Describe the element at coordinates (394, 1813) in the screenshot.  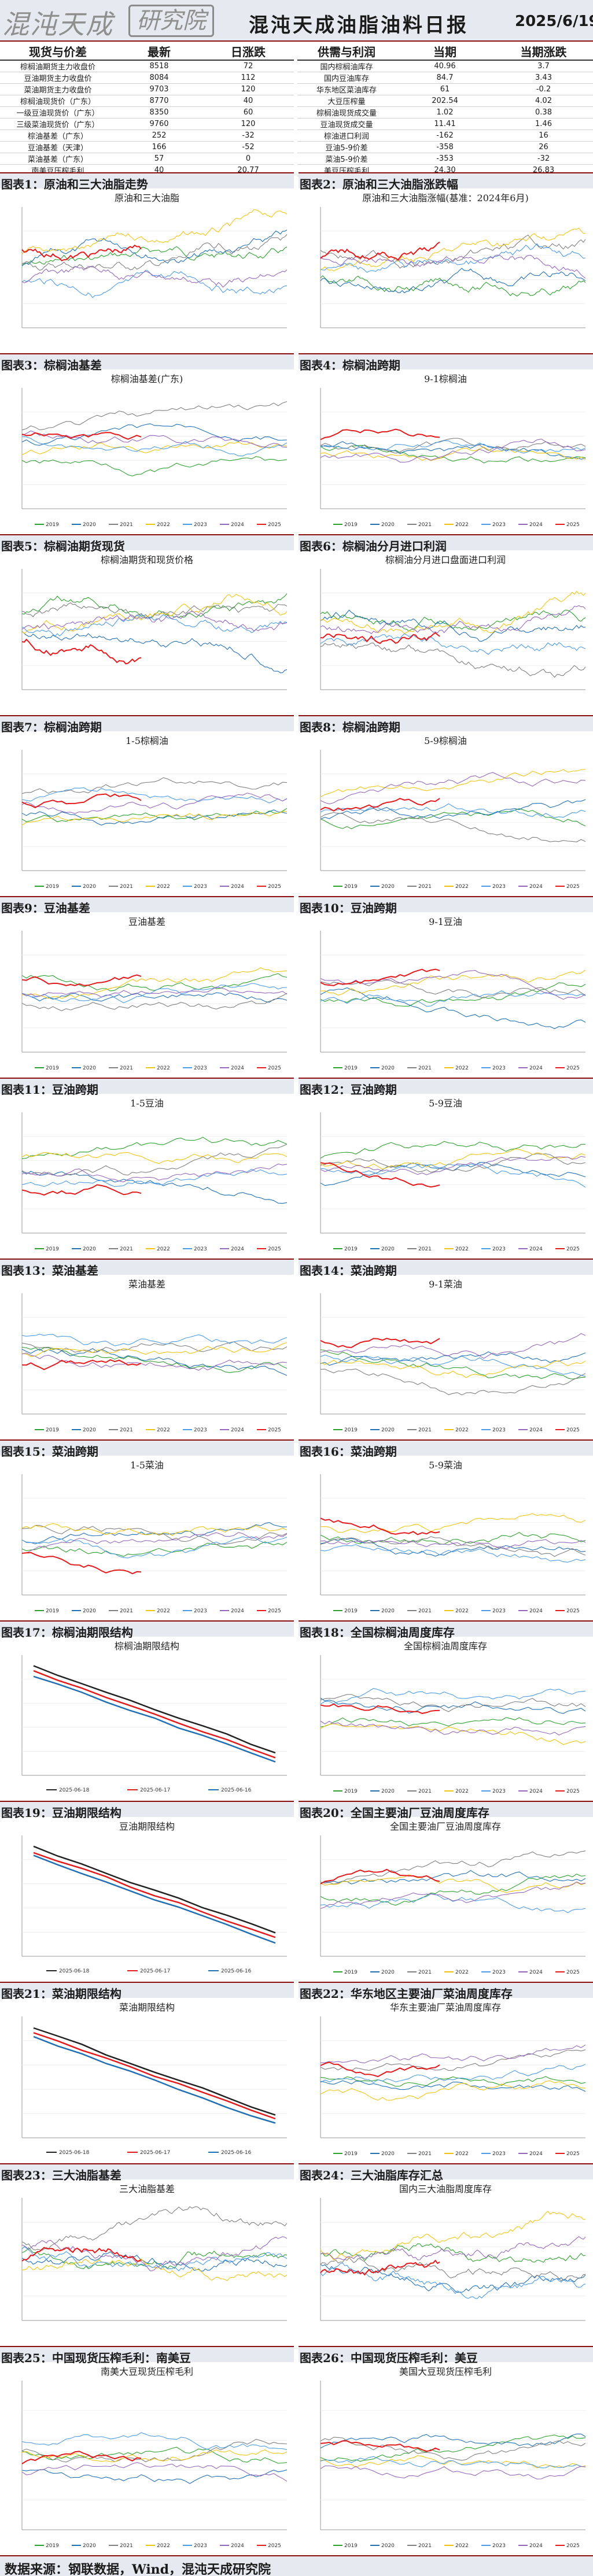
I see `figure-label: 图表20：全国主要油厂豆油周度库存` at that location.